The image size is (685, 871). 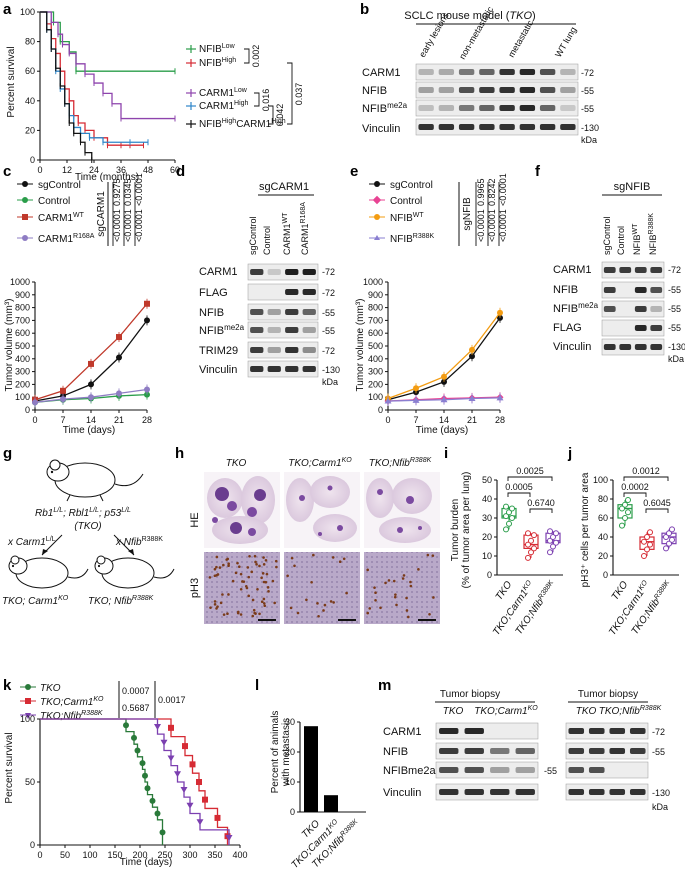 What do you see at coordinates (360, 345) in the screenshot?
I see `e-ylabel: Tumor volume (mm³)` at bounding box center [360, 345].